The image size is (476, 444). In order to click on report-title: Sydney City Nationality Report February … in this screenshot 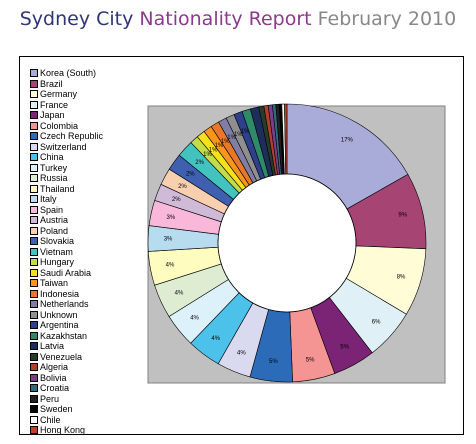, I will do `click(238, 19)`.